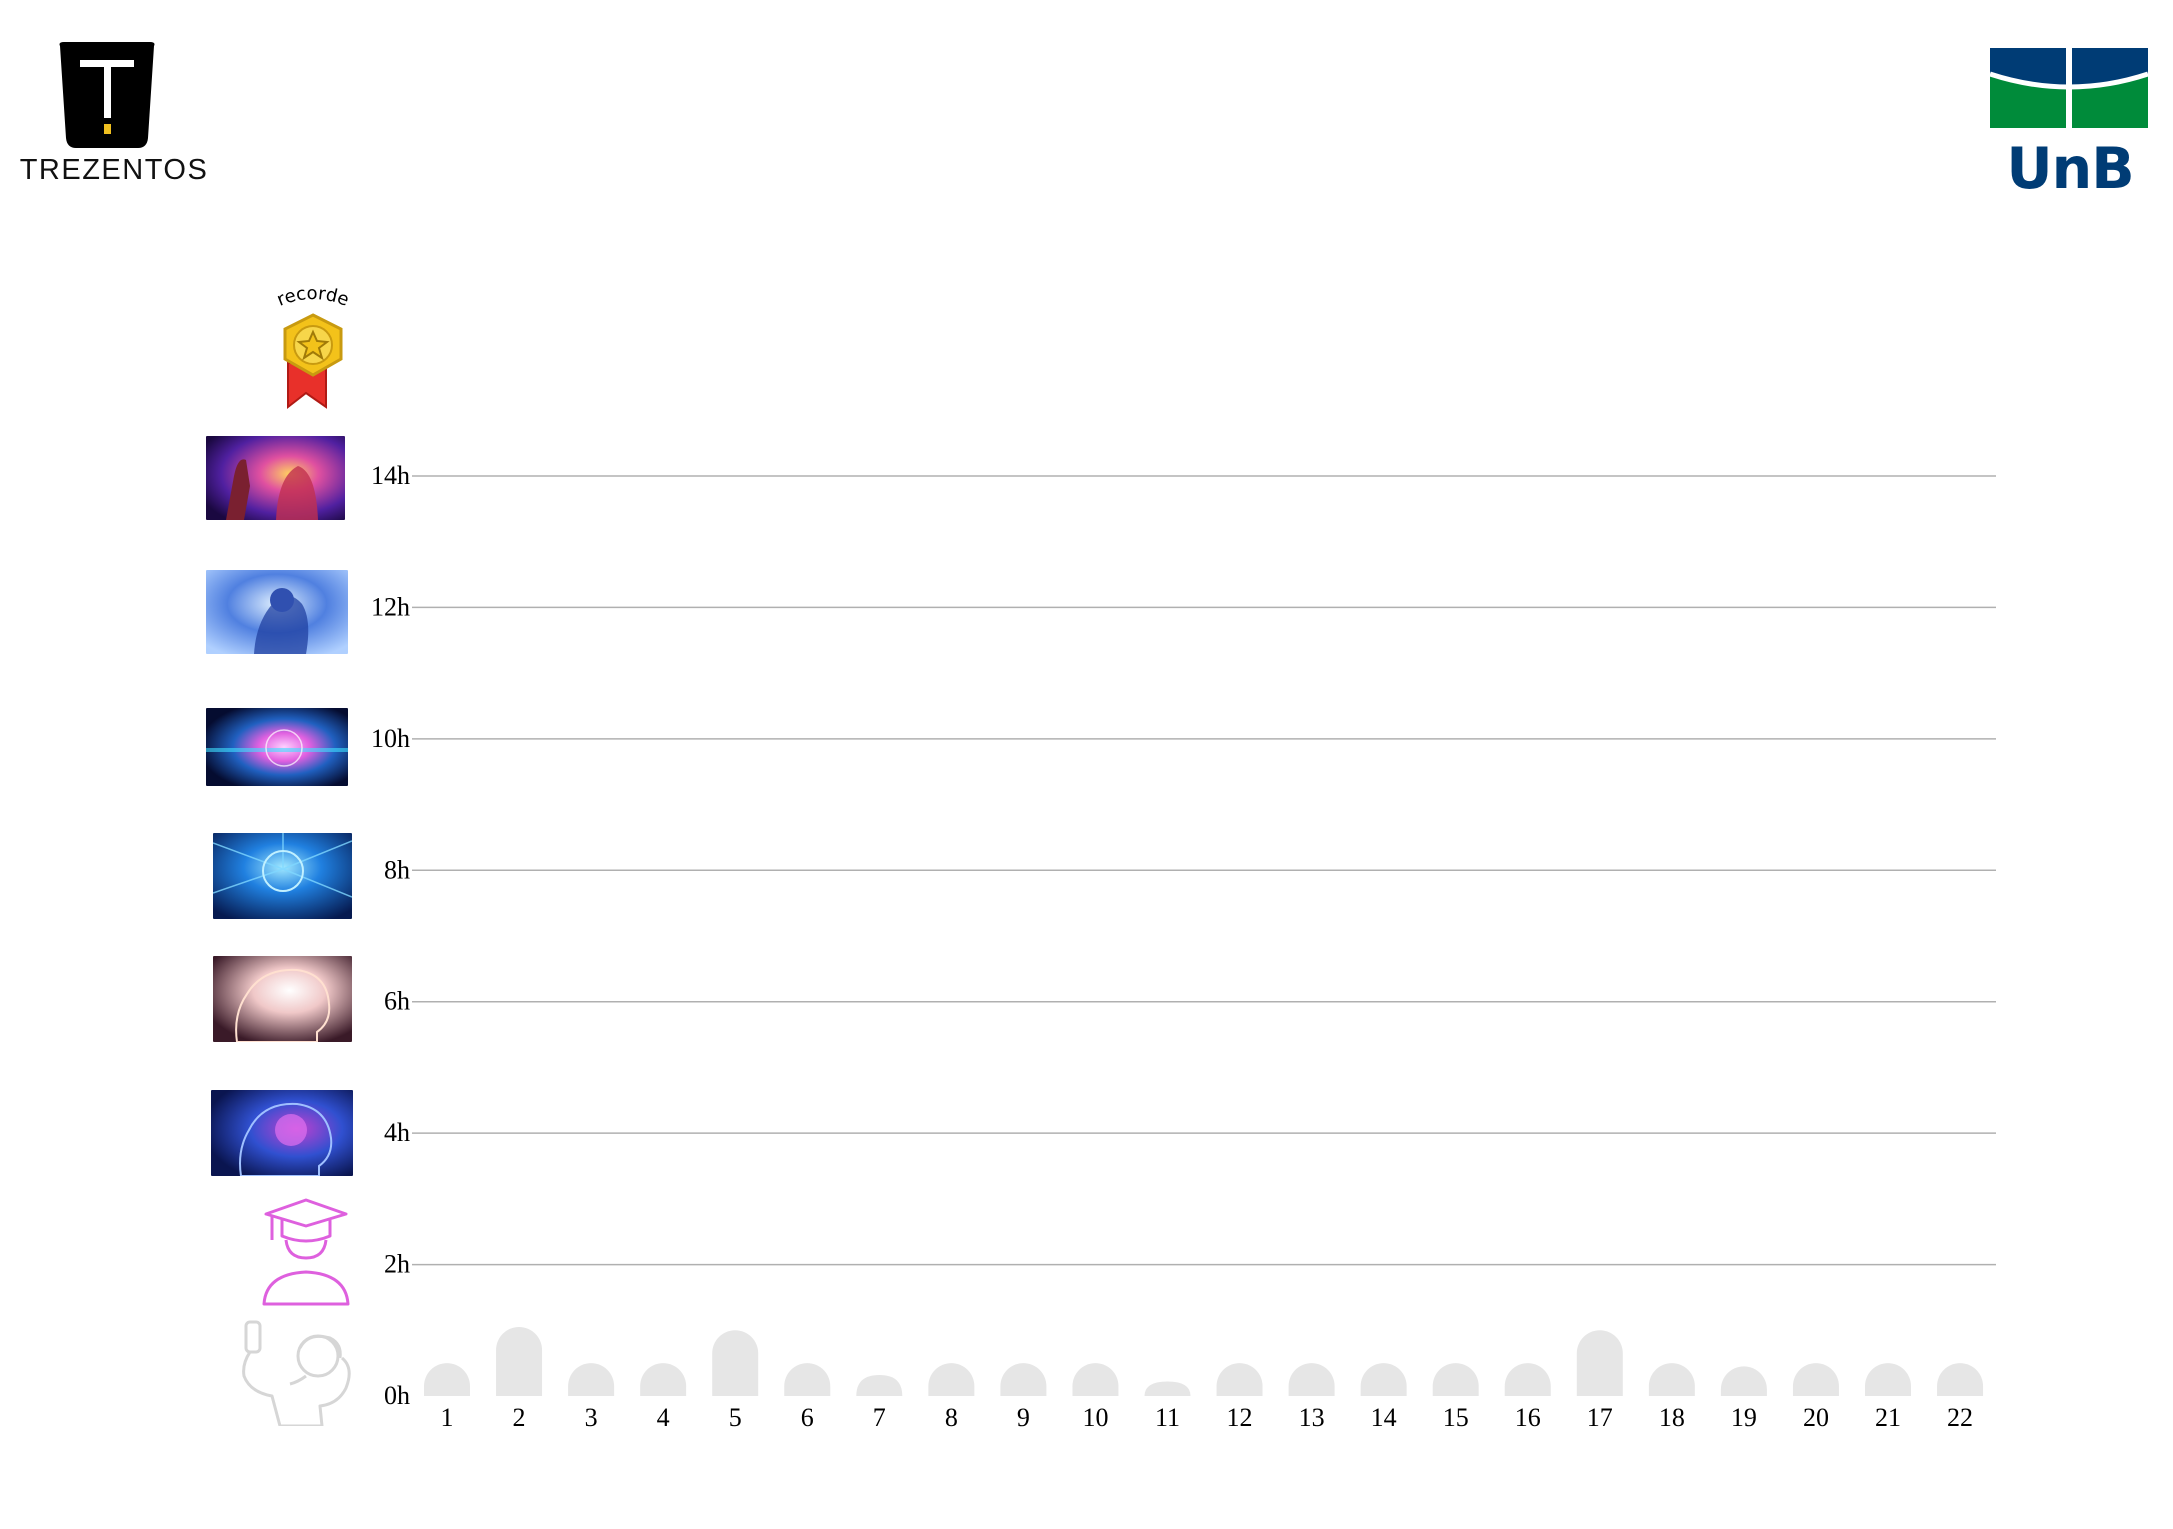 The width and height of the screenshot is (2173, 1529). I want to click on x-tick-label: 4, so click(663, 1417).